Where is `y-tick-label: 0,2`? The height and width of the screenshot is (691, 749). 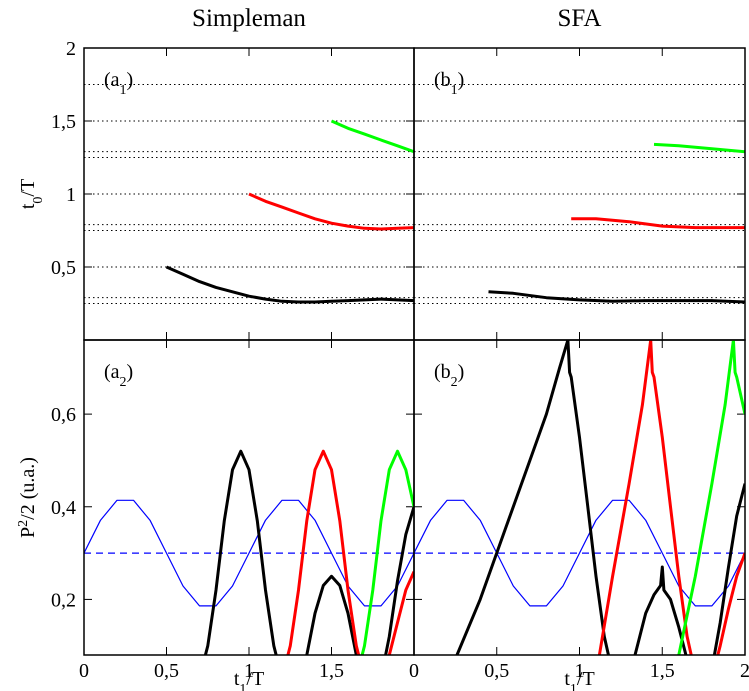 y-tick-label: 0,2 is located at coordinates (63, 600).